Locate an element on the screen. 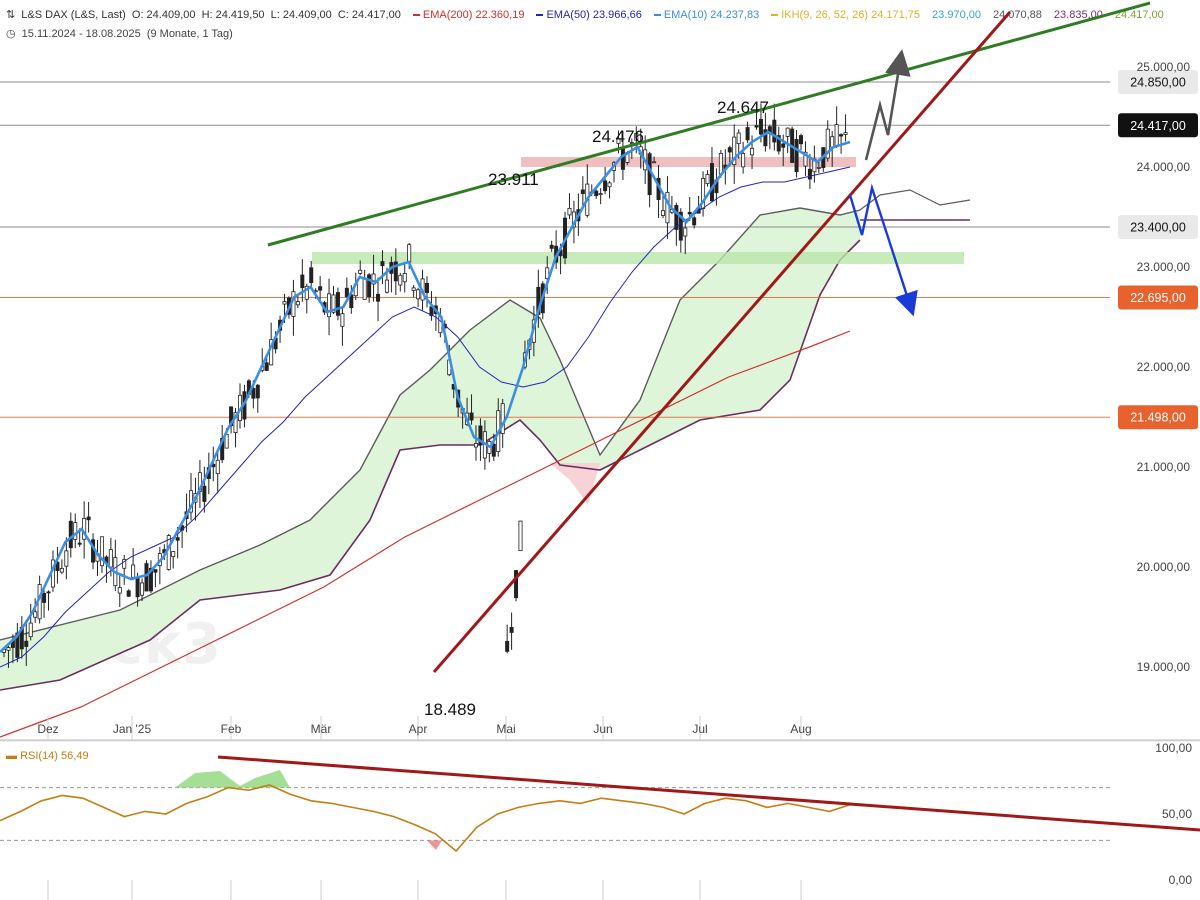 This screenshot has width=1200, height=900. bullish-scenario-arrow is located at coordinates (887, 105).